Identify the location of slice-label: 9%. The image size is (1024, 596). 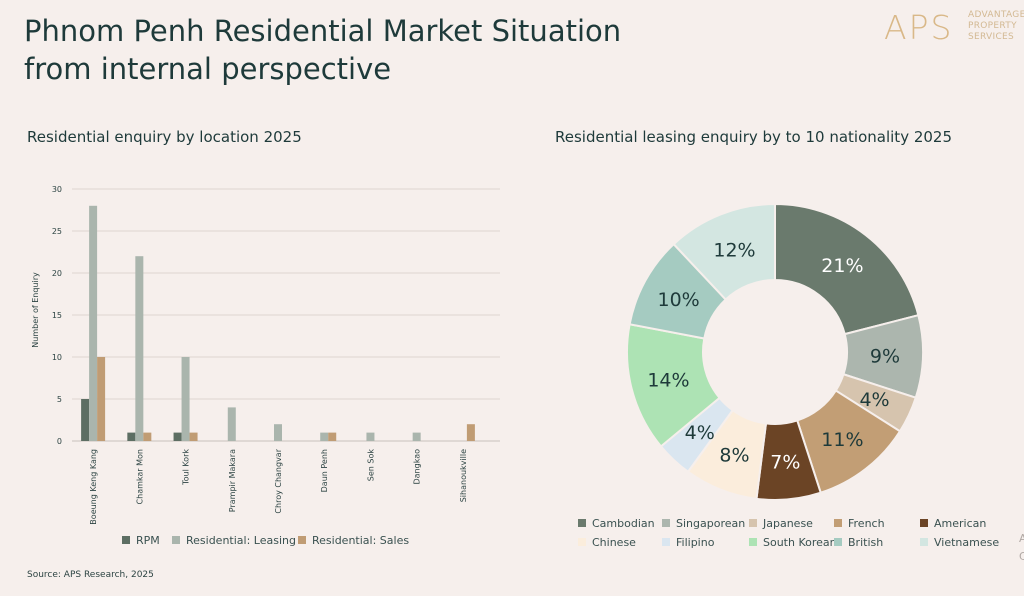
(885, 356).